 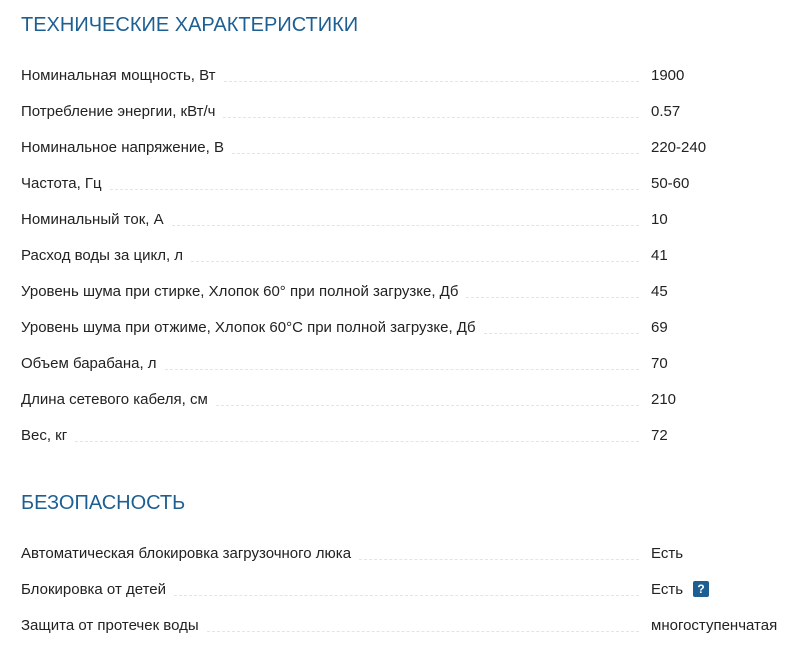 I want to click on spec-row: Вес, кг 72, so click(x=403, y=435).